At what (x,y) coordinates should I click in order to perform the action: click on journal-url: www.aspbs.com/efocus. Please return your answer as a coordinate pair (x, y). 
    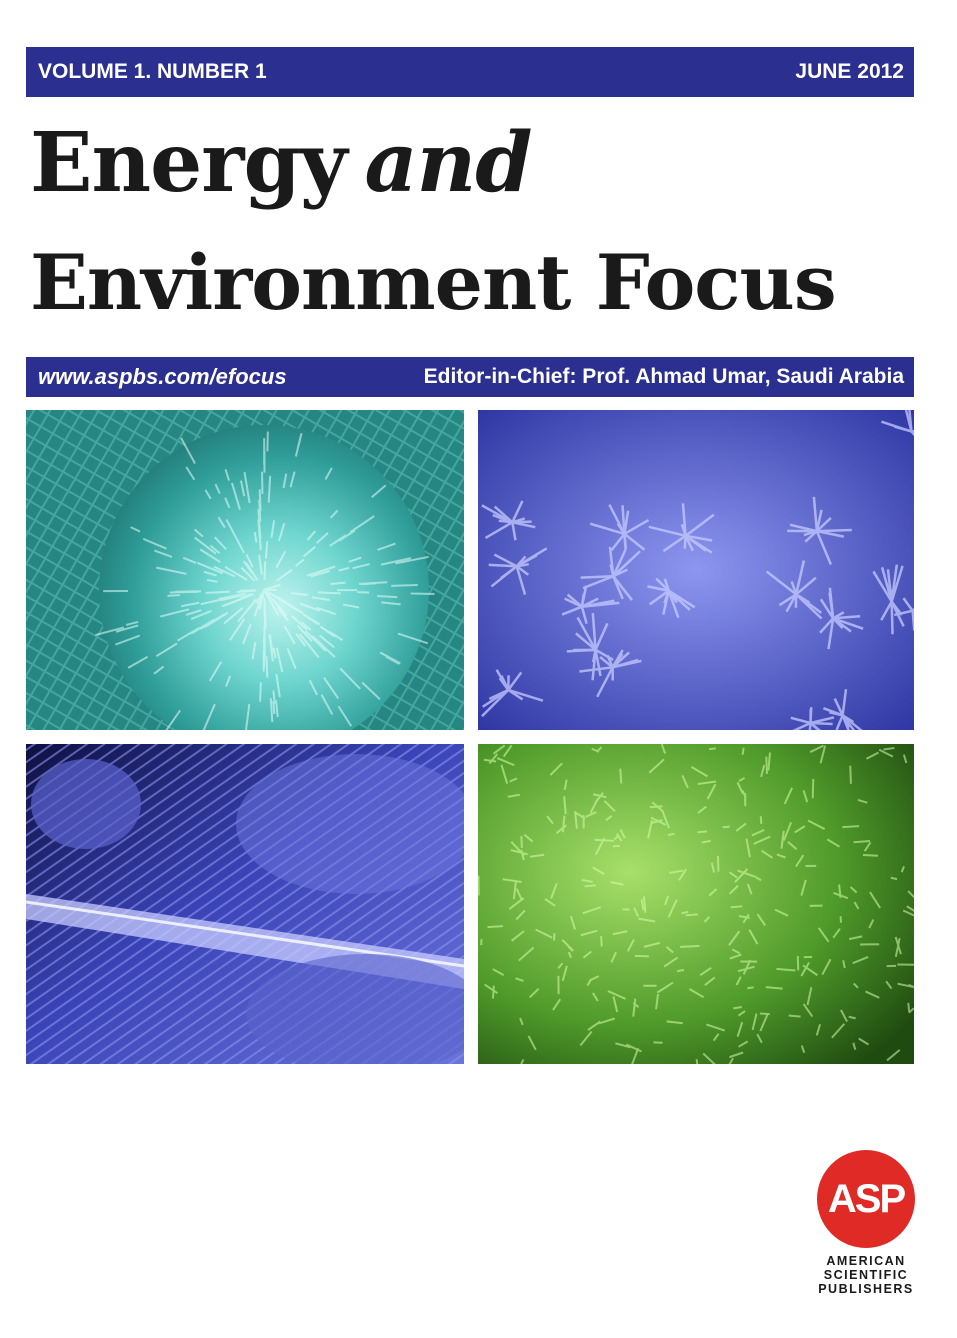
    Looking at the image, I should click on (162, 376).